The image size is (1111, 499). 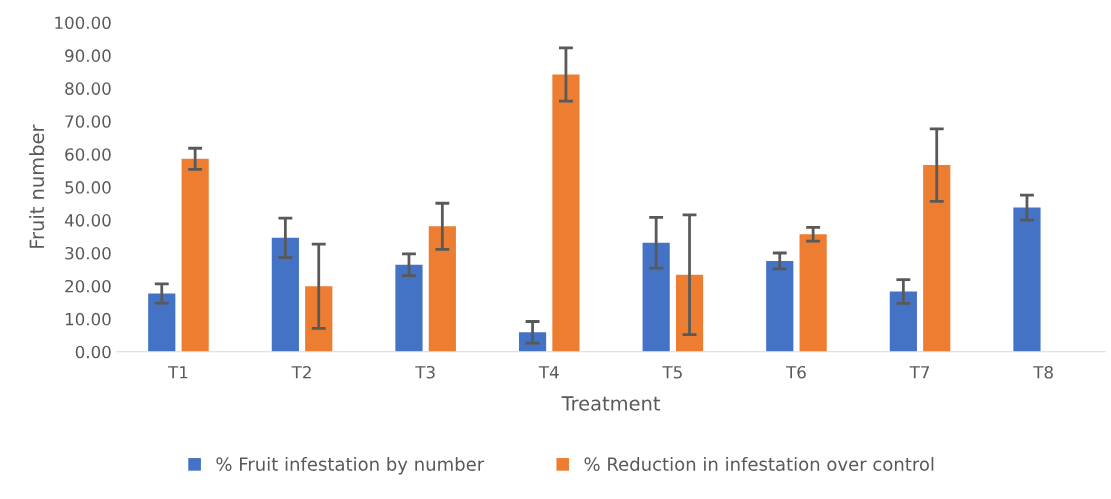 What do you see at coordinates (548, 372) in the screenshot?
I see `x-tick-label: T4` at bounding box center [548, 372].